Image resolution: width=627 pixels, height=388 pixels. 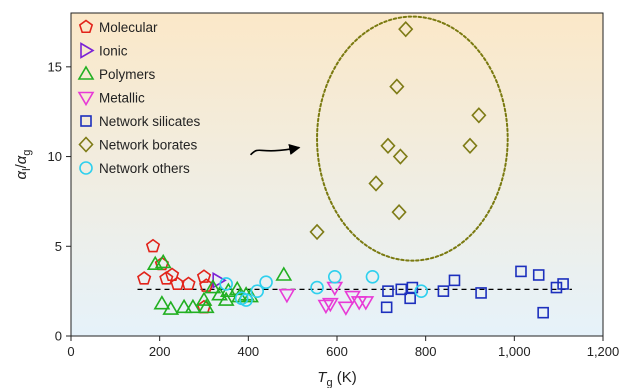 What do you see at coordinates (55, 156) in the screenshot?
I see `y-tick-label: 10` at bounding box center [55, 156].